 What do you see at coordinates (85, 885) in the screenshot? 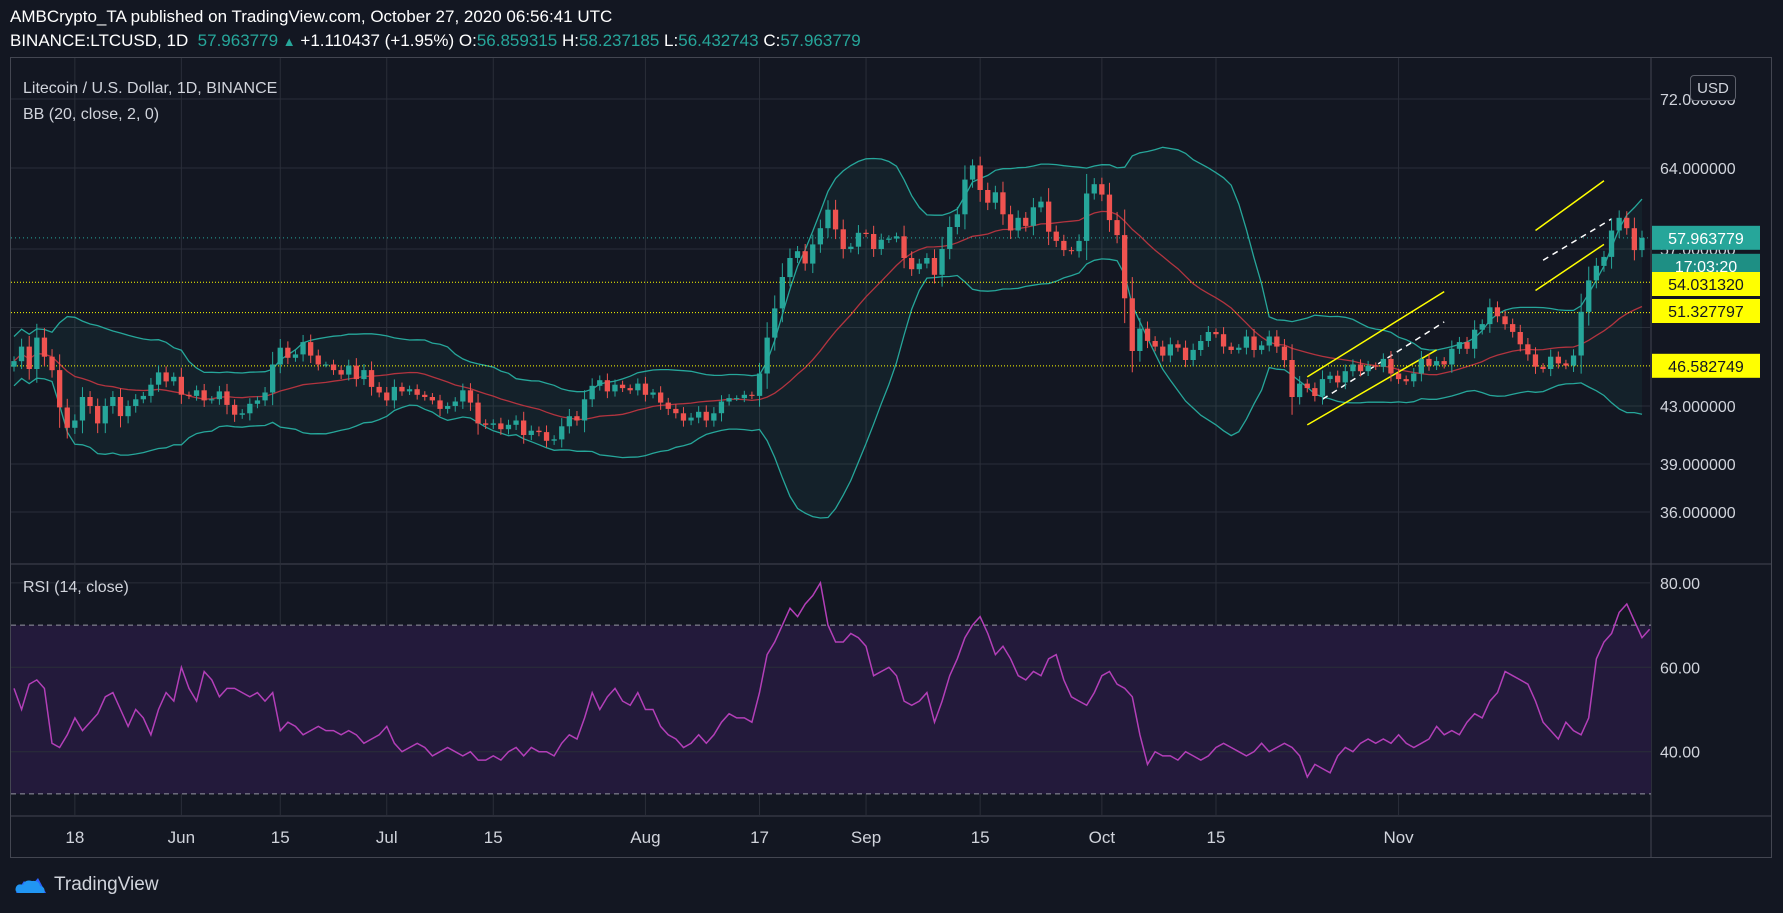
I see `tradingview-logo: TradingView` at bounding box center [85, 885].